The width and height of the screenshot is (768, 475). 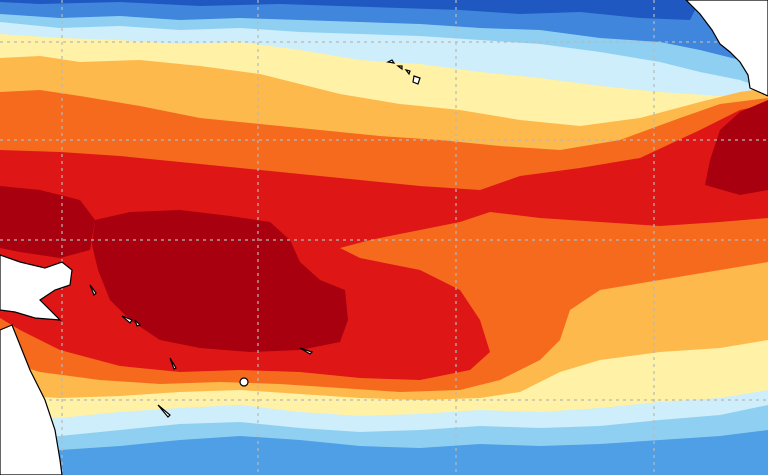 What do you see at coordinates (220, 281) in the screenshot?
I see `hottest-core-west` at bounding box center [220, 281].